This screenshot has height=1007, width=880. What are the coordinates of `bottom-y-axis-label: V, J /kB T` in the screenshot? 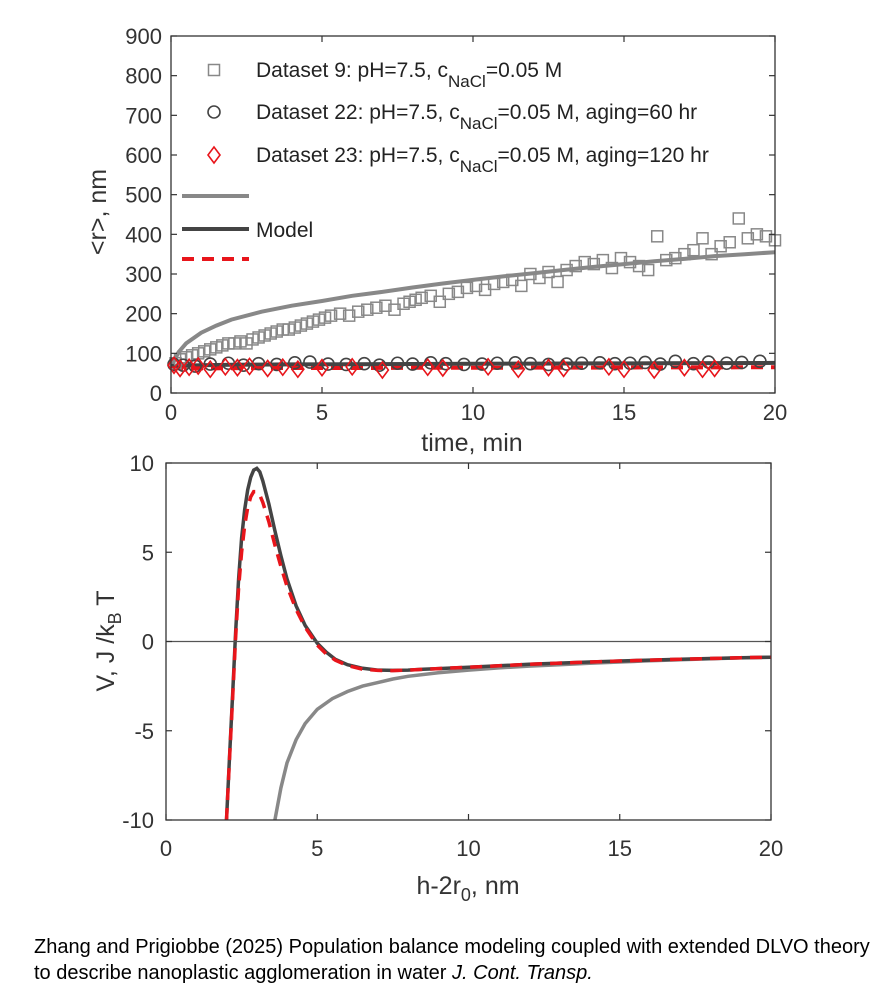 It's located at (108, 641).